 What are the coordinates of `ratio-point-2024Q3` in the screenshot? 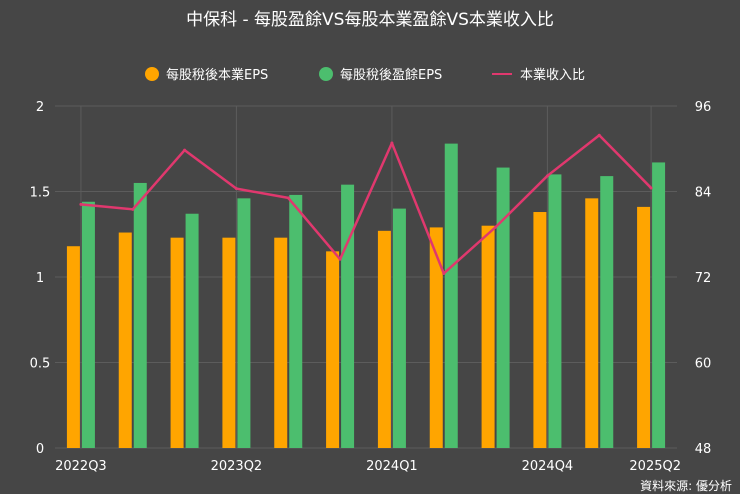 It's located at (496, 227).